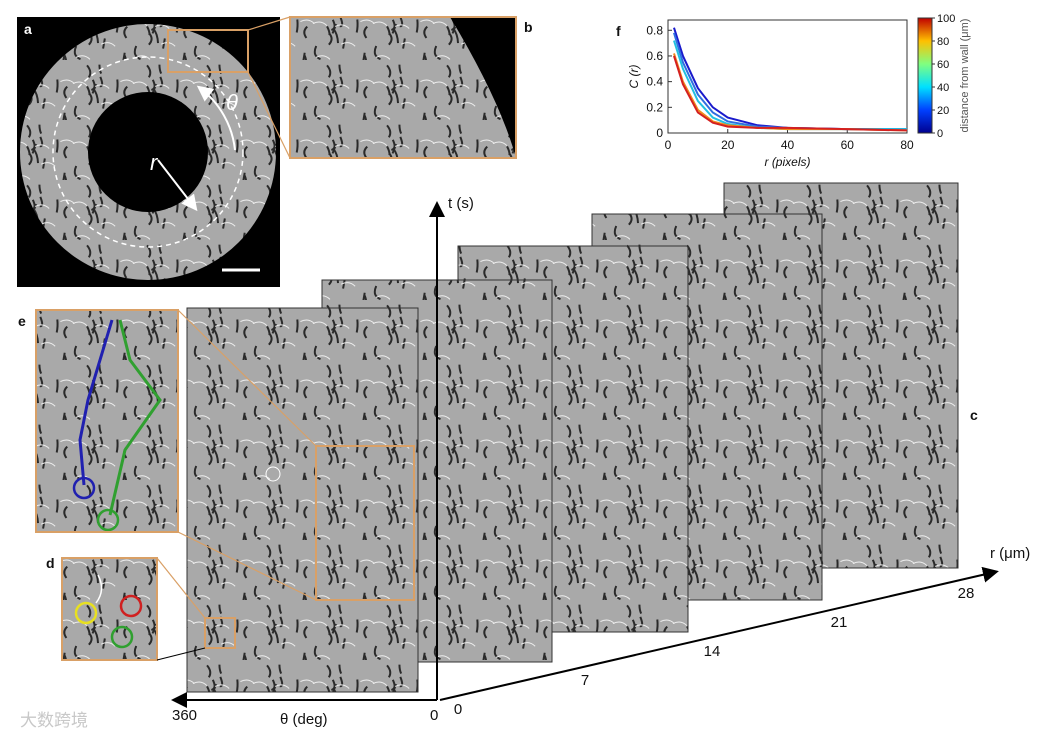  Describe the element at coordinates (232, 102) in the screenshot. I see `theta-label: θ` at that location.